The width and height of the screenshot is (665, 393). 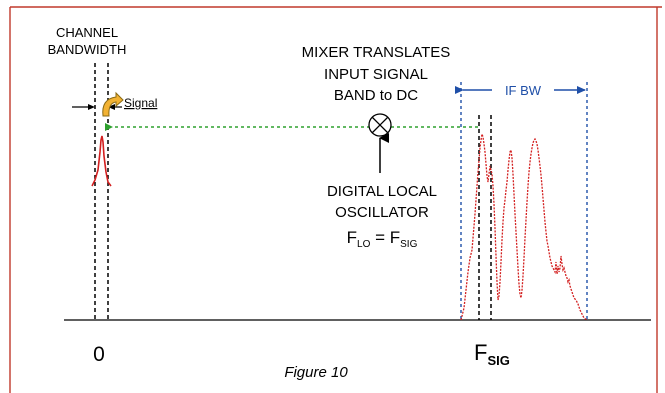 What do you see at coordinates (382, 212) in the screenshot?
I see `dlo-label-line2: OSCILLATOR` at bounding box center [382, 212].